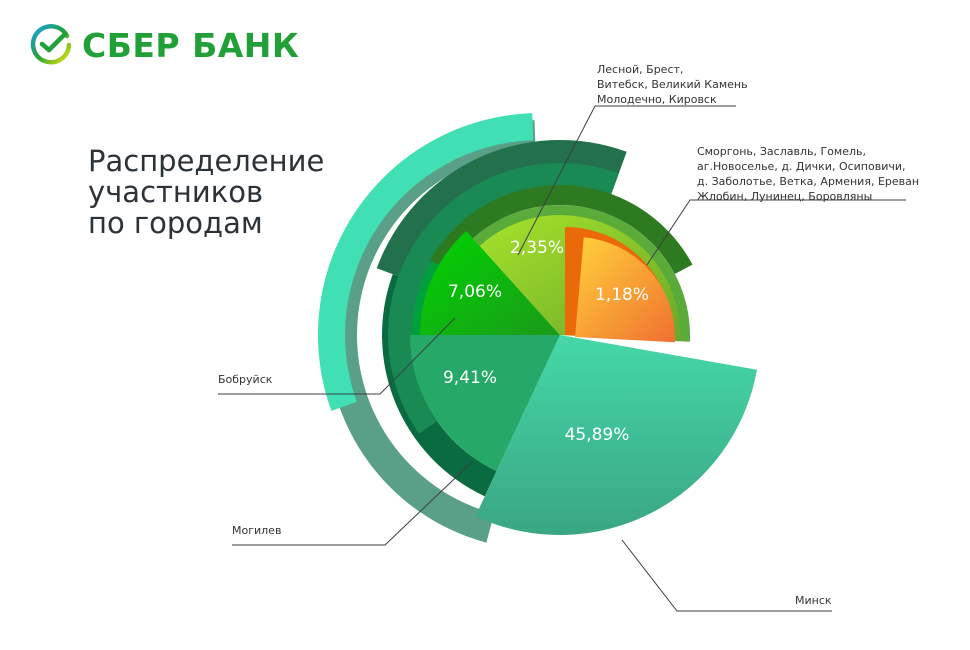 The width and height of the screenshot is (970, 650). I want to click on value-label-smorgon-group: 1,18%, so click(622, 295).